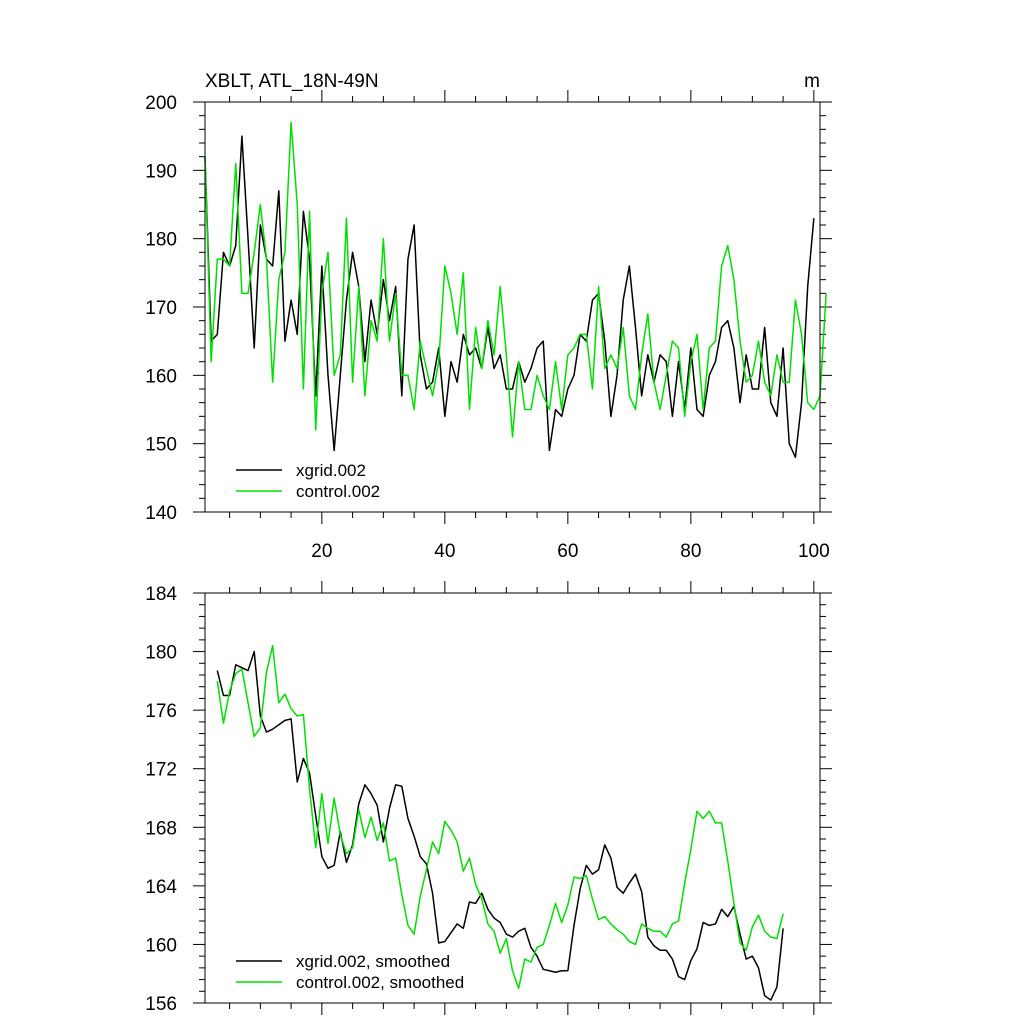 This screenshot has height=1029, width=1024. I want to click on bottom-y-tick-label: 160, so click(161, 945).